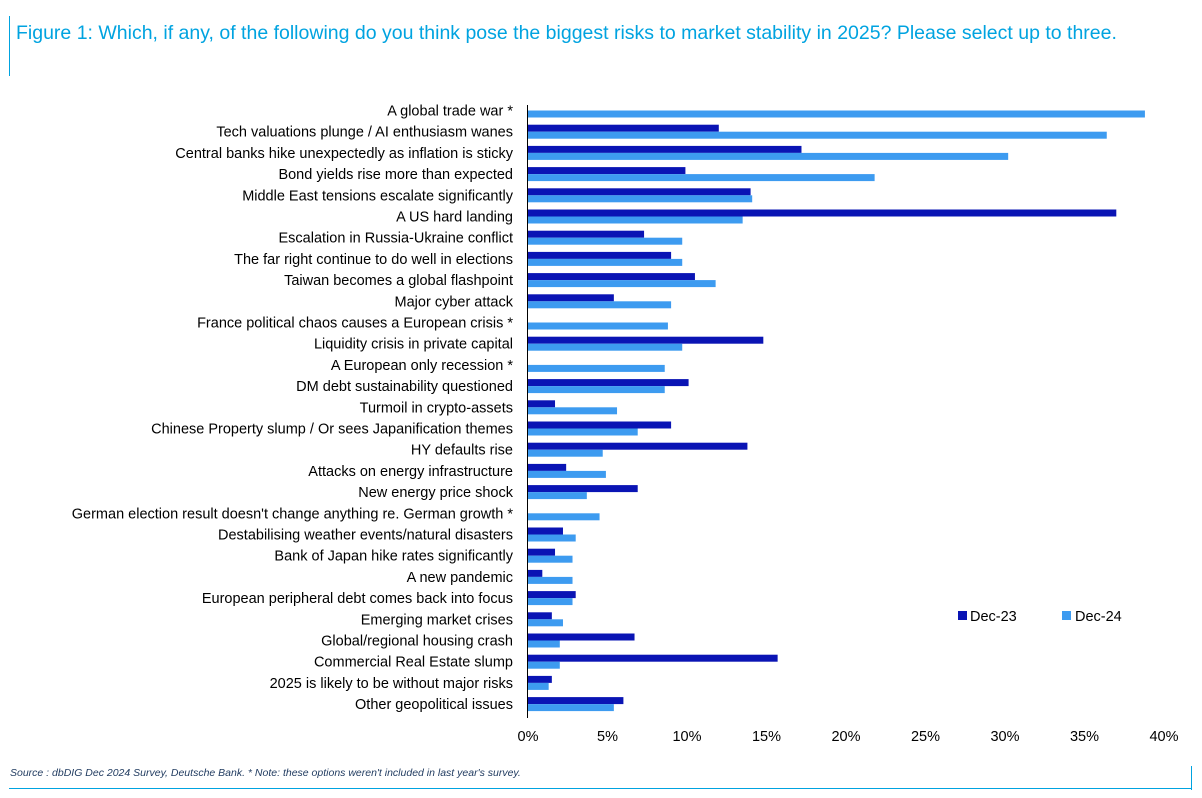 This screenshot has height=798, width=1202. What do you see at coordinates (435, 493) in the screenshot?
I see `category-label: New energy price shock` at bounding box center [435, 493].